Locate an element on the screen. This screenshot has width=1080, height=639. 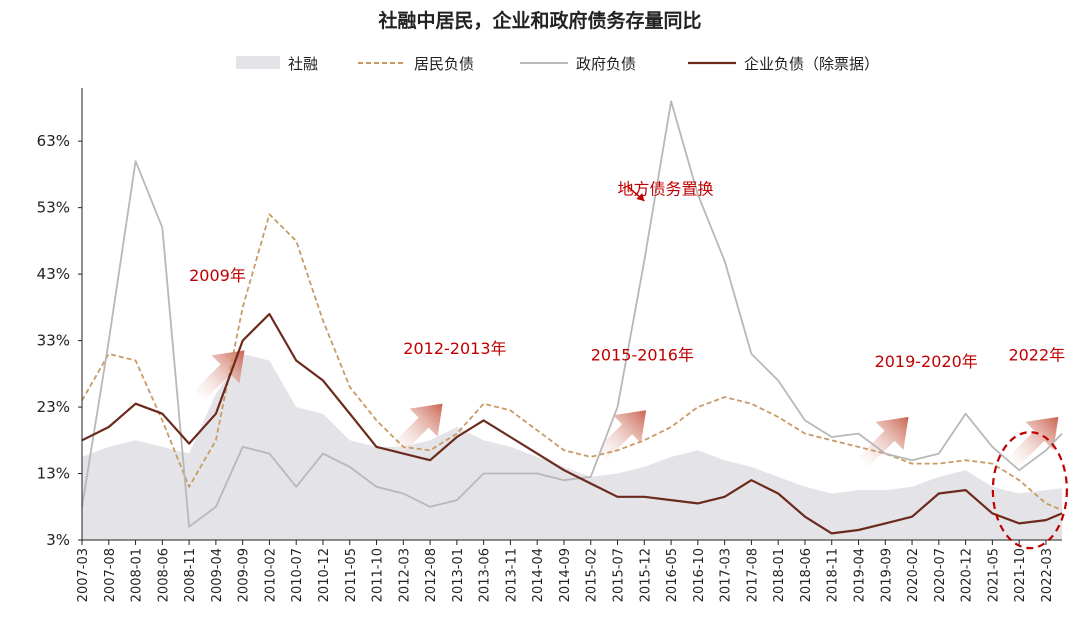
y-tick-label: 3% is located at coordinates (58, 540).